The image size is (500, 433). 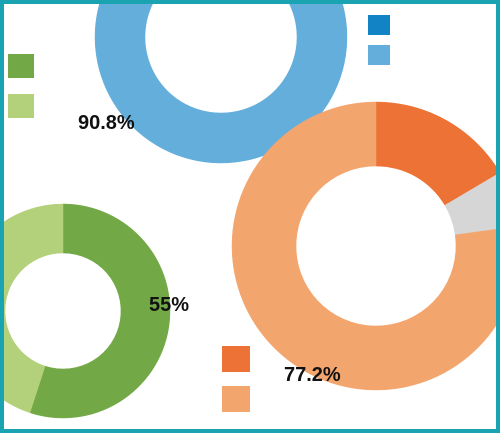 What do you see at coordinates (312, 375) in the screenshot?
I see `orange-donut-percent-label: 77.2%` at bounding box center [312, 375].